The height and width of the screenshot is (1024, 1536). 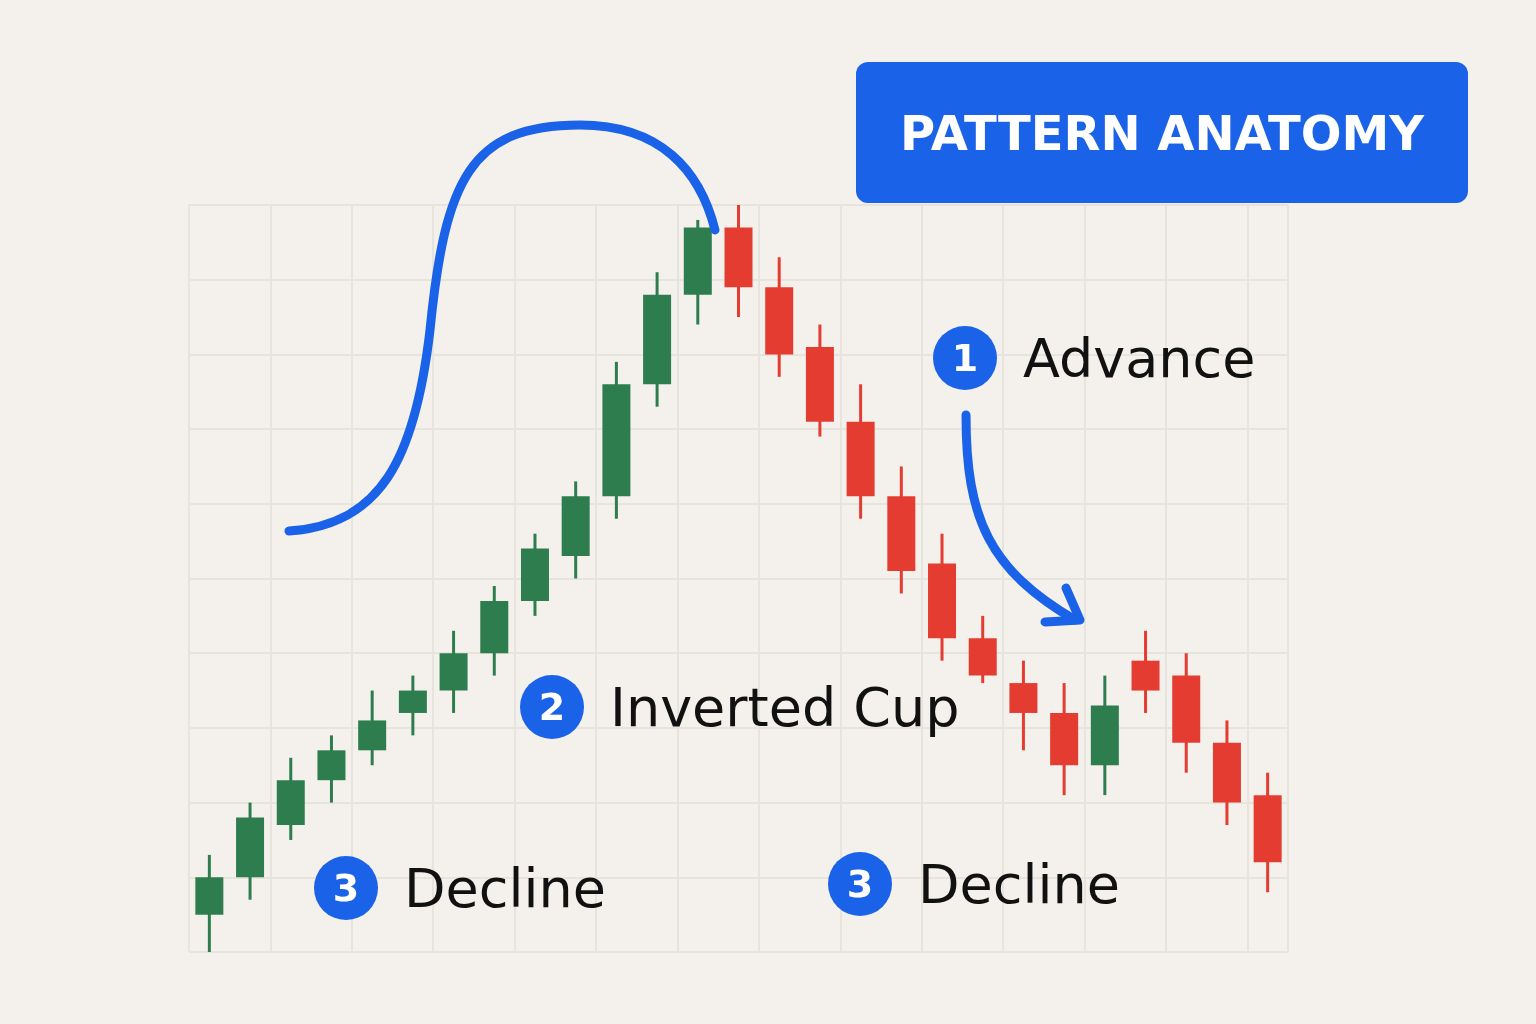 What do you see at coordinates (1103, 358) in the screenshot?
I see `annotation: 1 Advance` at bounding box center [1103, 358].